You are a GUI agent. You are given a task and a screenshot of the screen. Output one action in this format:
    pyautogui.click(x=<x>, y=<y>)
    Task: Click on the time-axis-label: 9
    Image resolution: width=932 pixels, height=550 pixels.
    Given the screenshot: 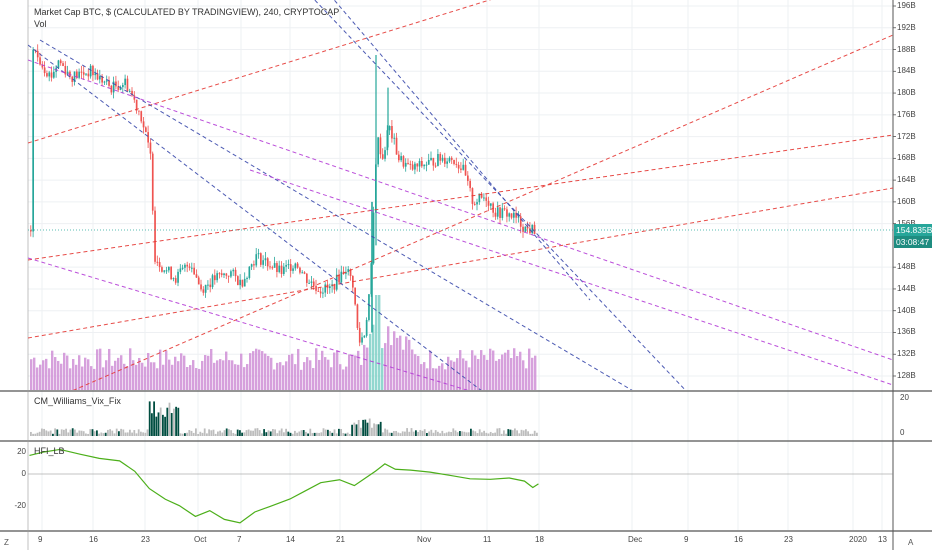 What is the action you would take?
    pyautogui.click(x=686, y=539)
    